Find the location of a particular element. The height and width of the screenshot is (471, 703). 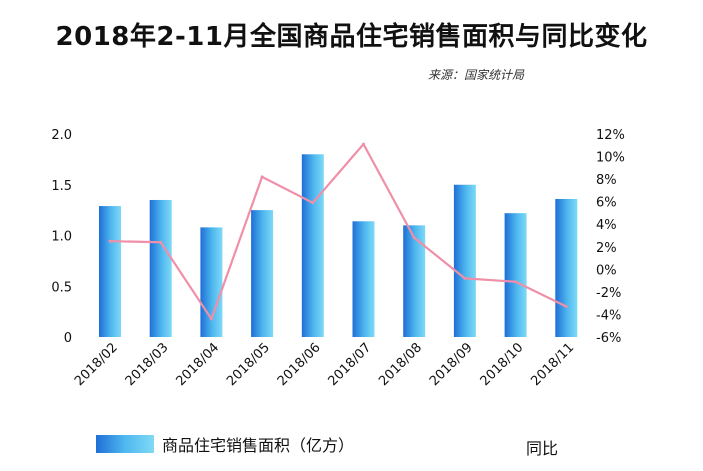

left-axis: 0 0.5 1.0 1.5 2.0 is located at coordinates (61, 237).